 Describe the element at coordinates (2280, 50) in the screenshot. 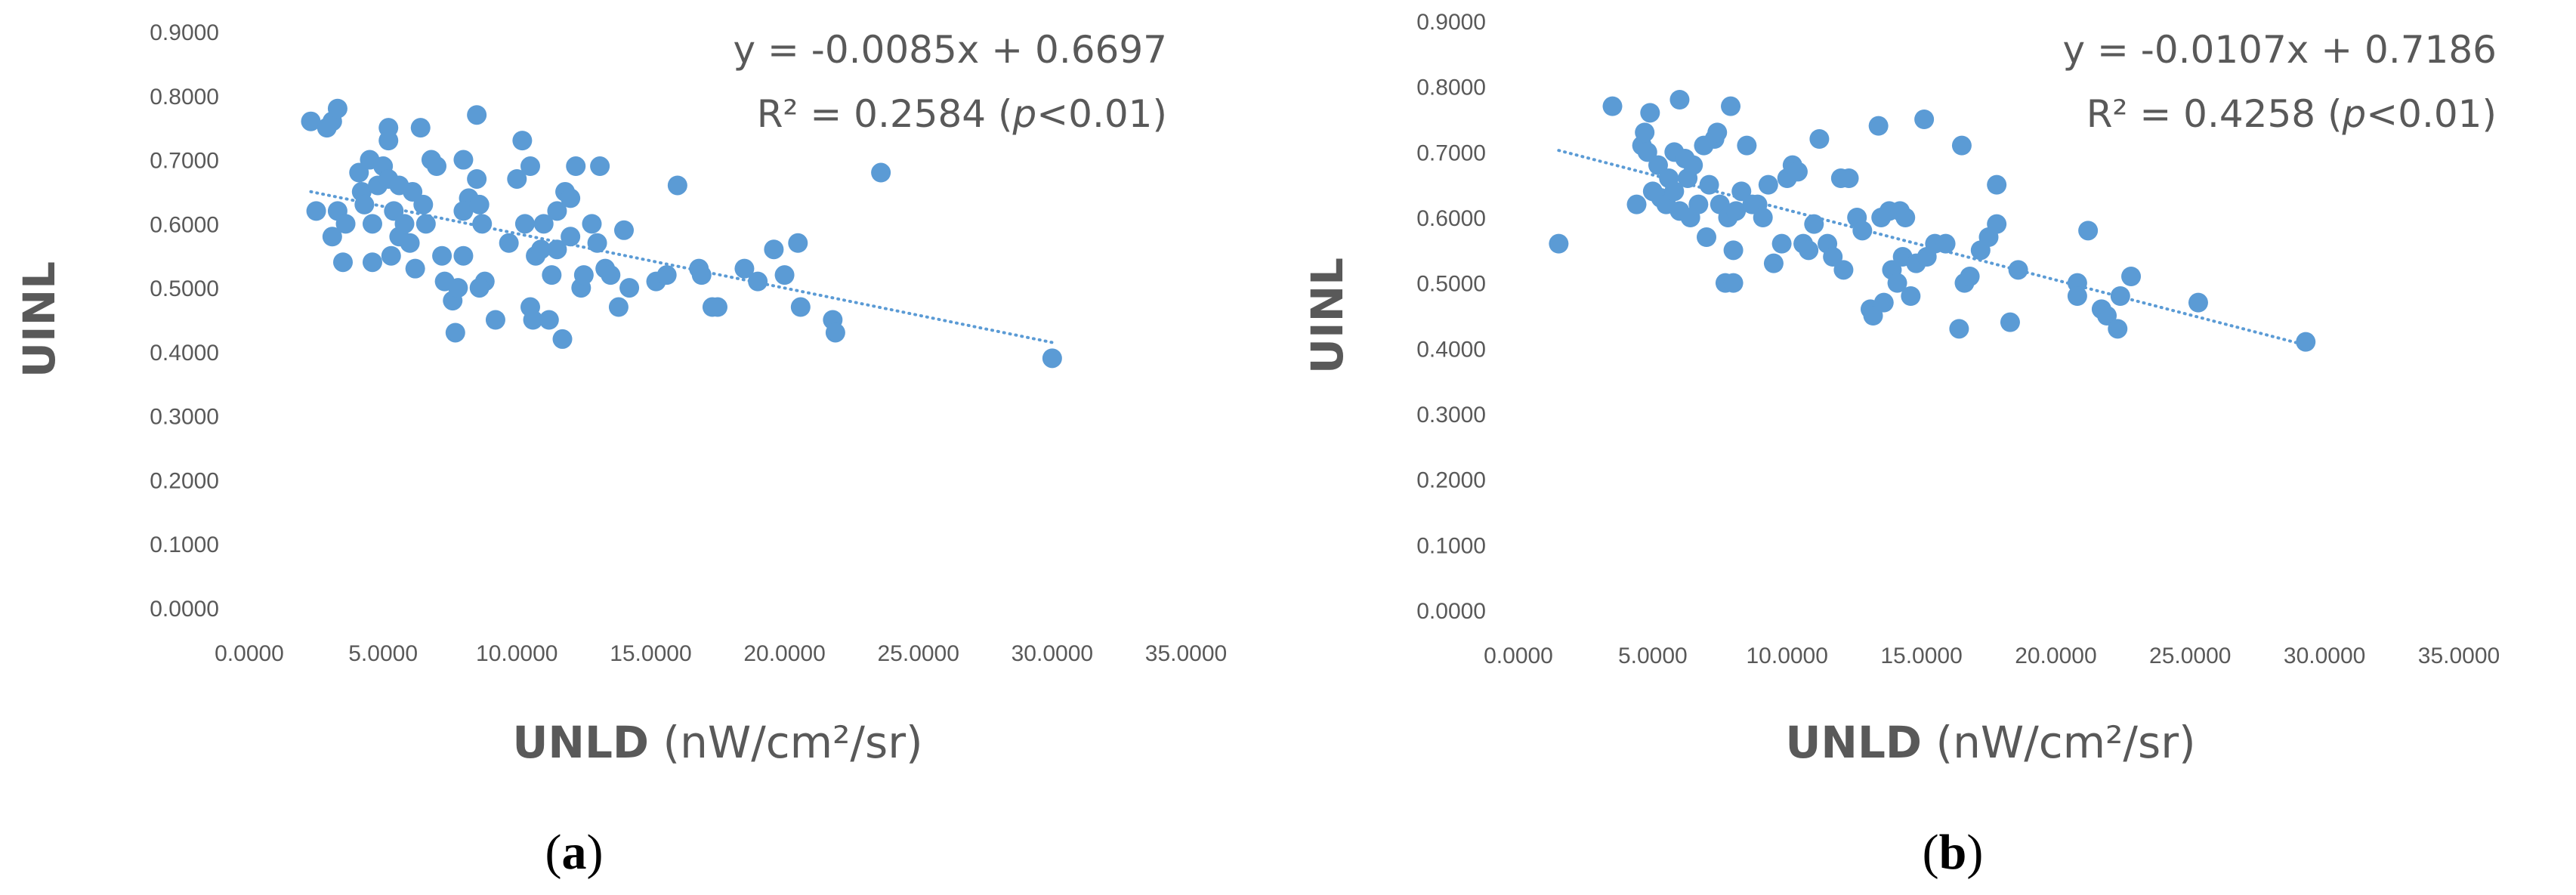

I see `trendline-equation: y = -0.0107x + 0.7186` at that location.